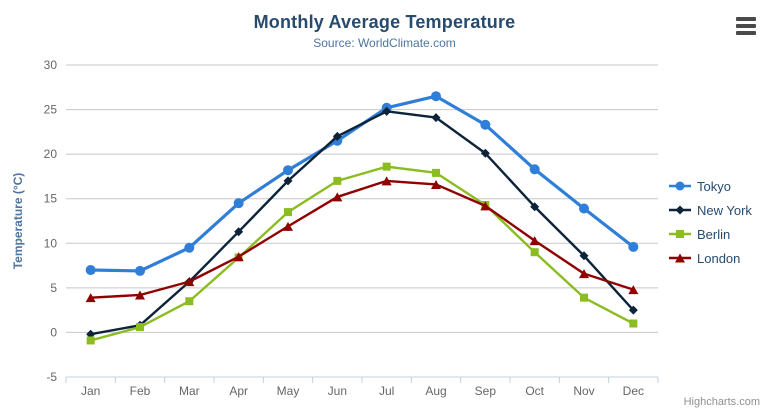 This screenshot has width=769, height=416. What do you see at coordinates (189, 282) in the screenshot?
I see `point-london-mar` at bounding box center [189, 282].